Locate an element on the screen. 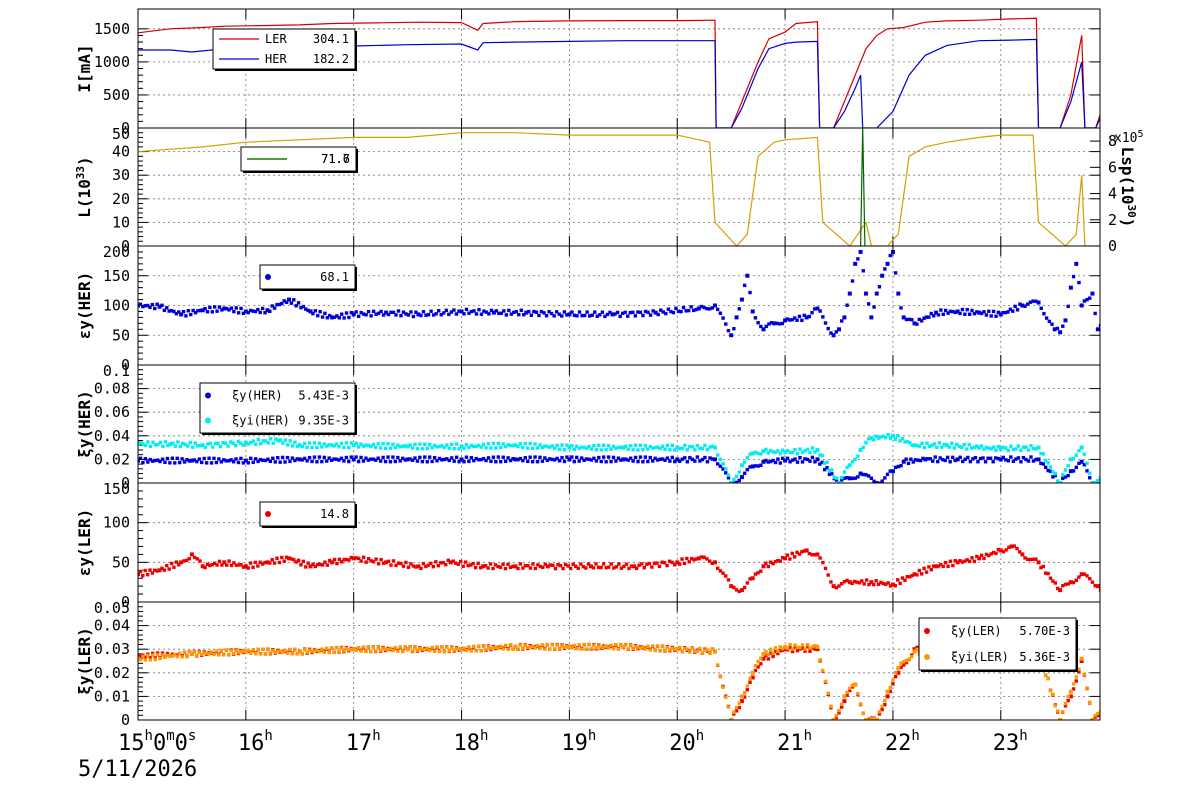  legend: 14.8 is located at coordinates (308, 514).